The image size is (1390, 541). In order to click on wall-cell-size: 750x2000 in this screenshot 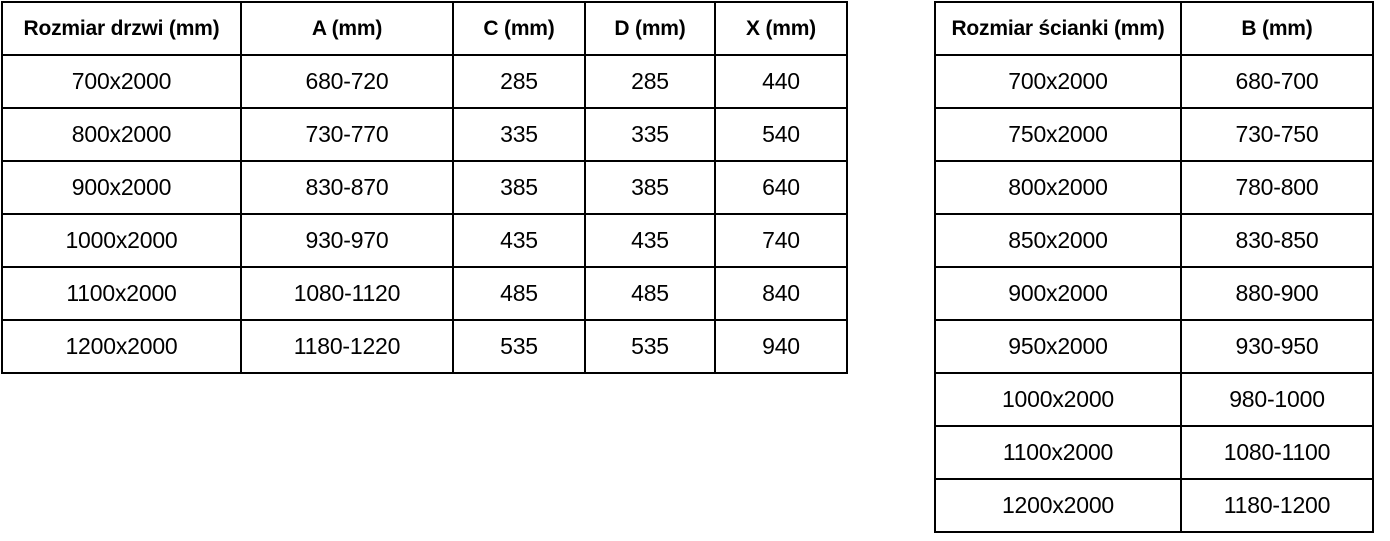, I will do `click(1058, 134)`.